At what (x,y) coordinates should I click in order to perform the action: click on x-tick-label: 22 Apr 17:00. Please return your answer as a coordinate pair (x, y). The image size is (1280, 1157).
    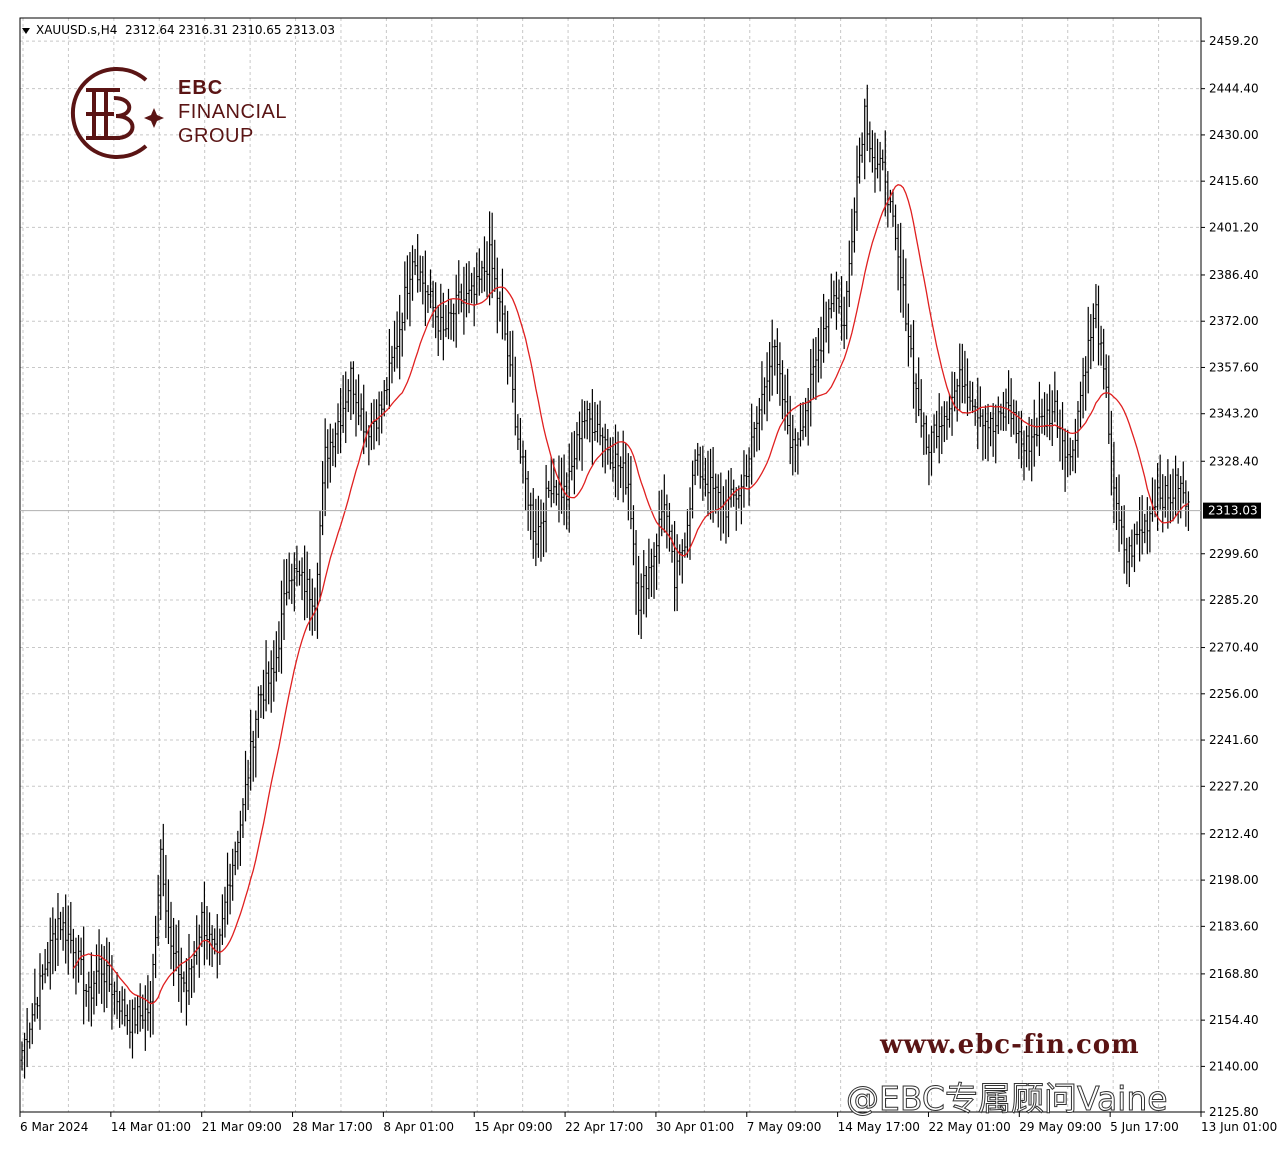
    Looking at the image, I should click on (604, 1127).